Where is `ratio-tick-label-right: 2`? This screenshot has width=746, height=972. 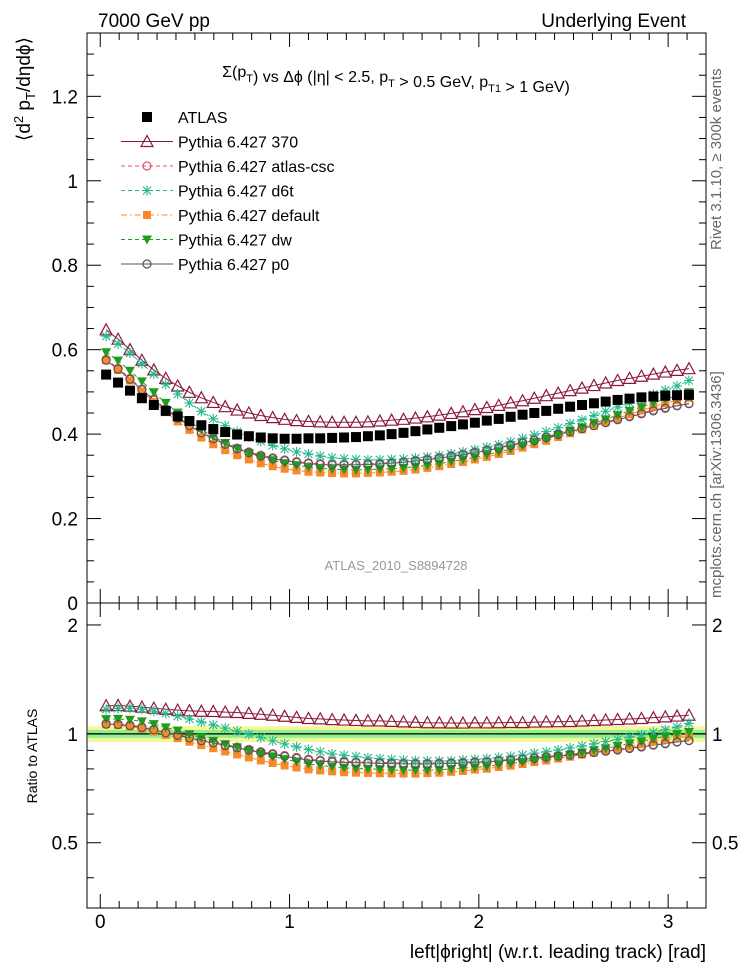
ratio-tick-label-right: 2 is located at coordinates (717, 626).